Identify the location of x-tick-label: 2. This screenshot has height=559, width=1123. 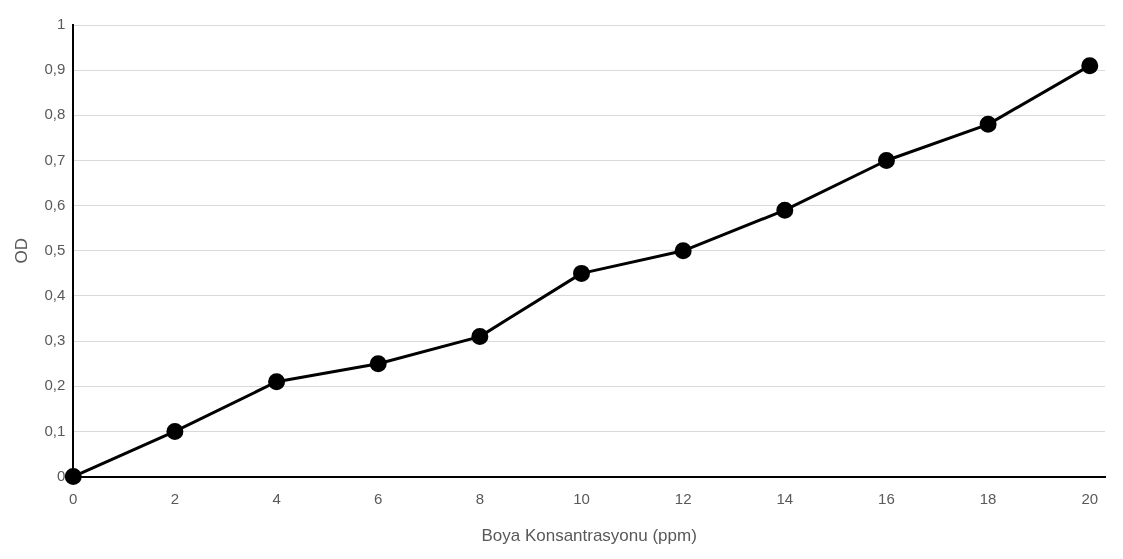
(175, 498).